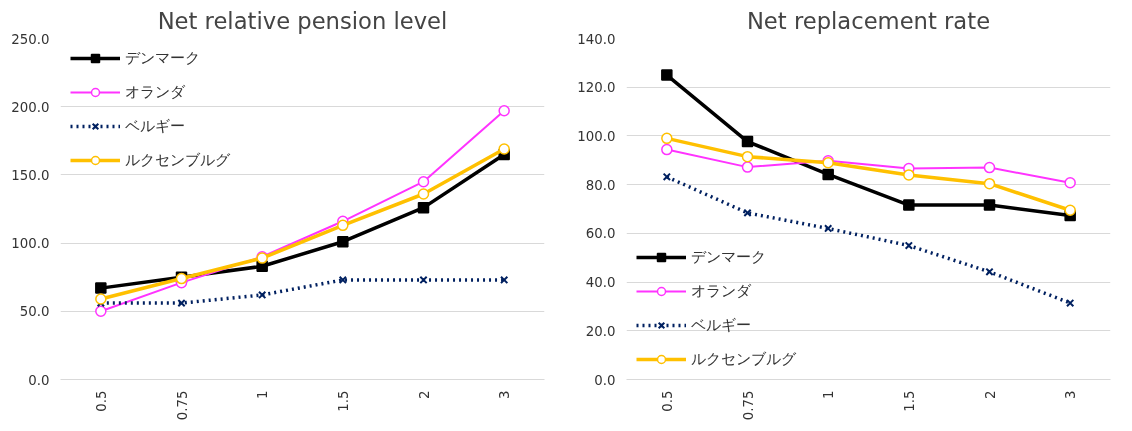  What do you see at coordinates (596, 39) in the screenshot?
I see `y-tick-label: 140.0` at bounding box center [596, 39].